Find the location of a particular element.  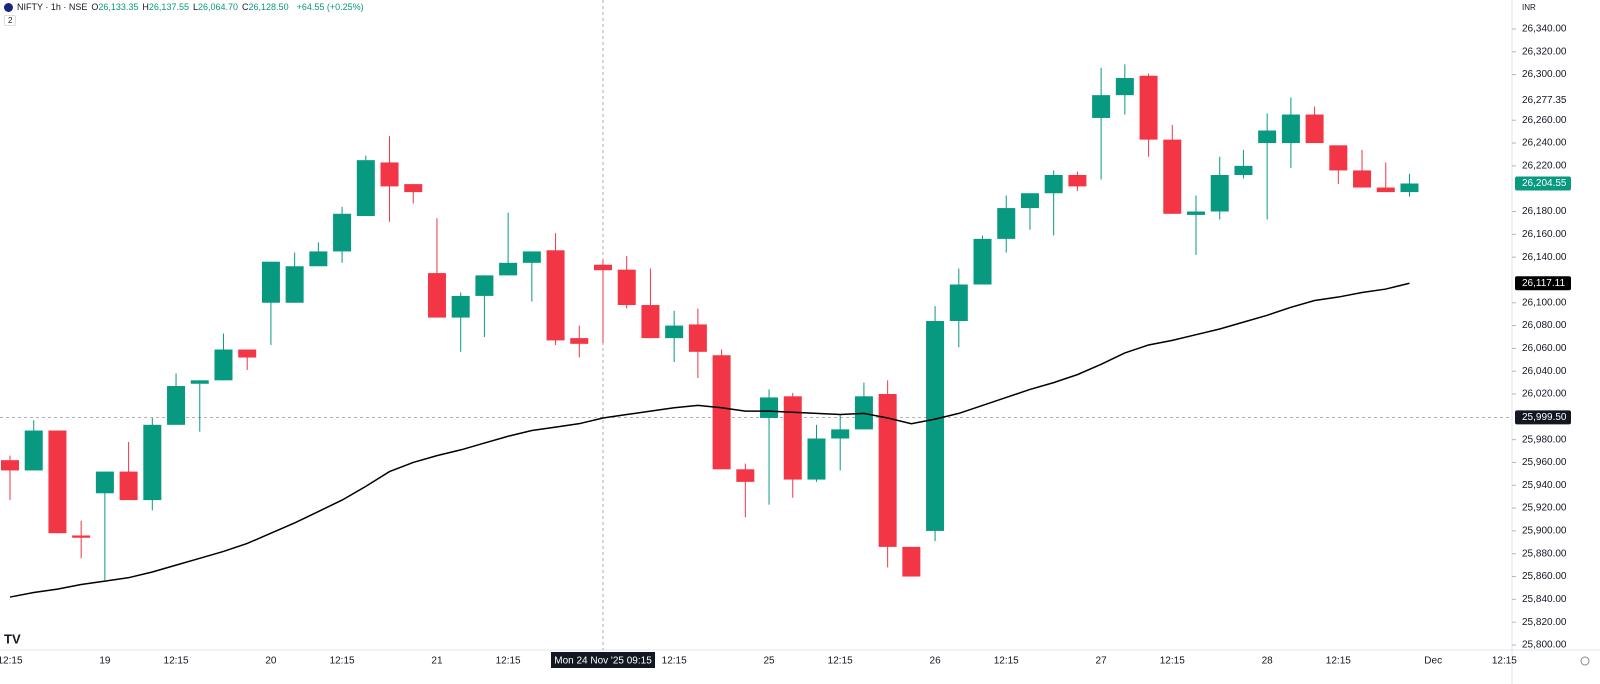

x-tick-label: 25 is located at coordinates (769, 661).